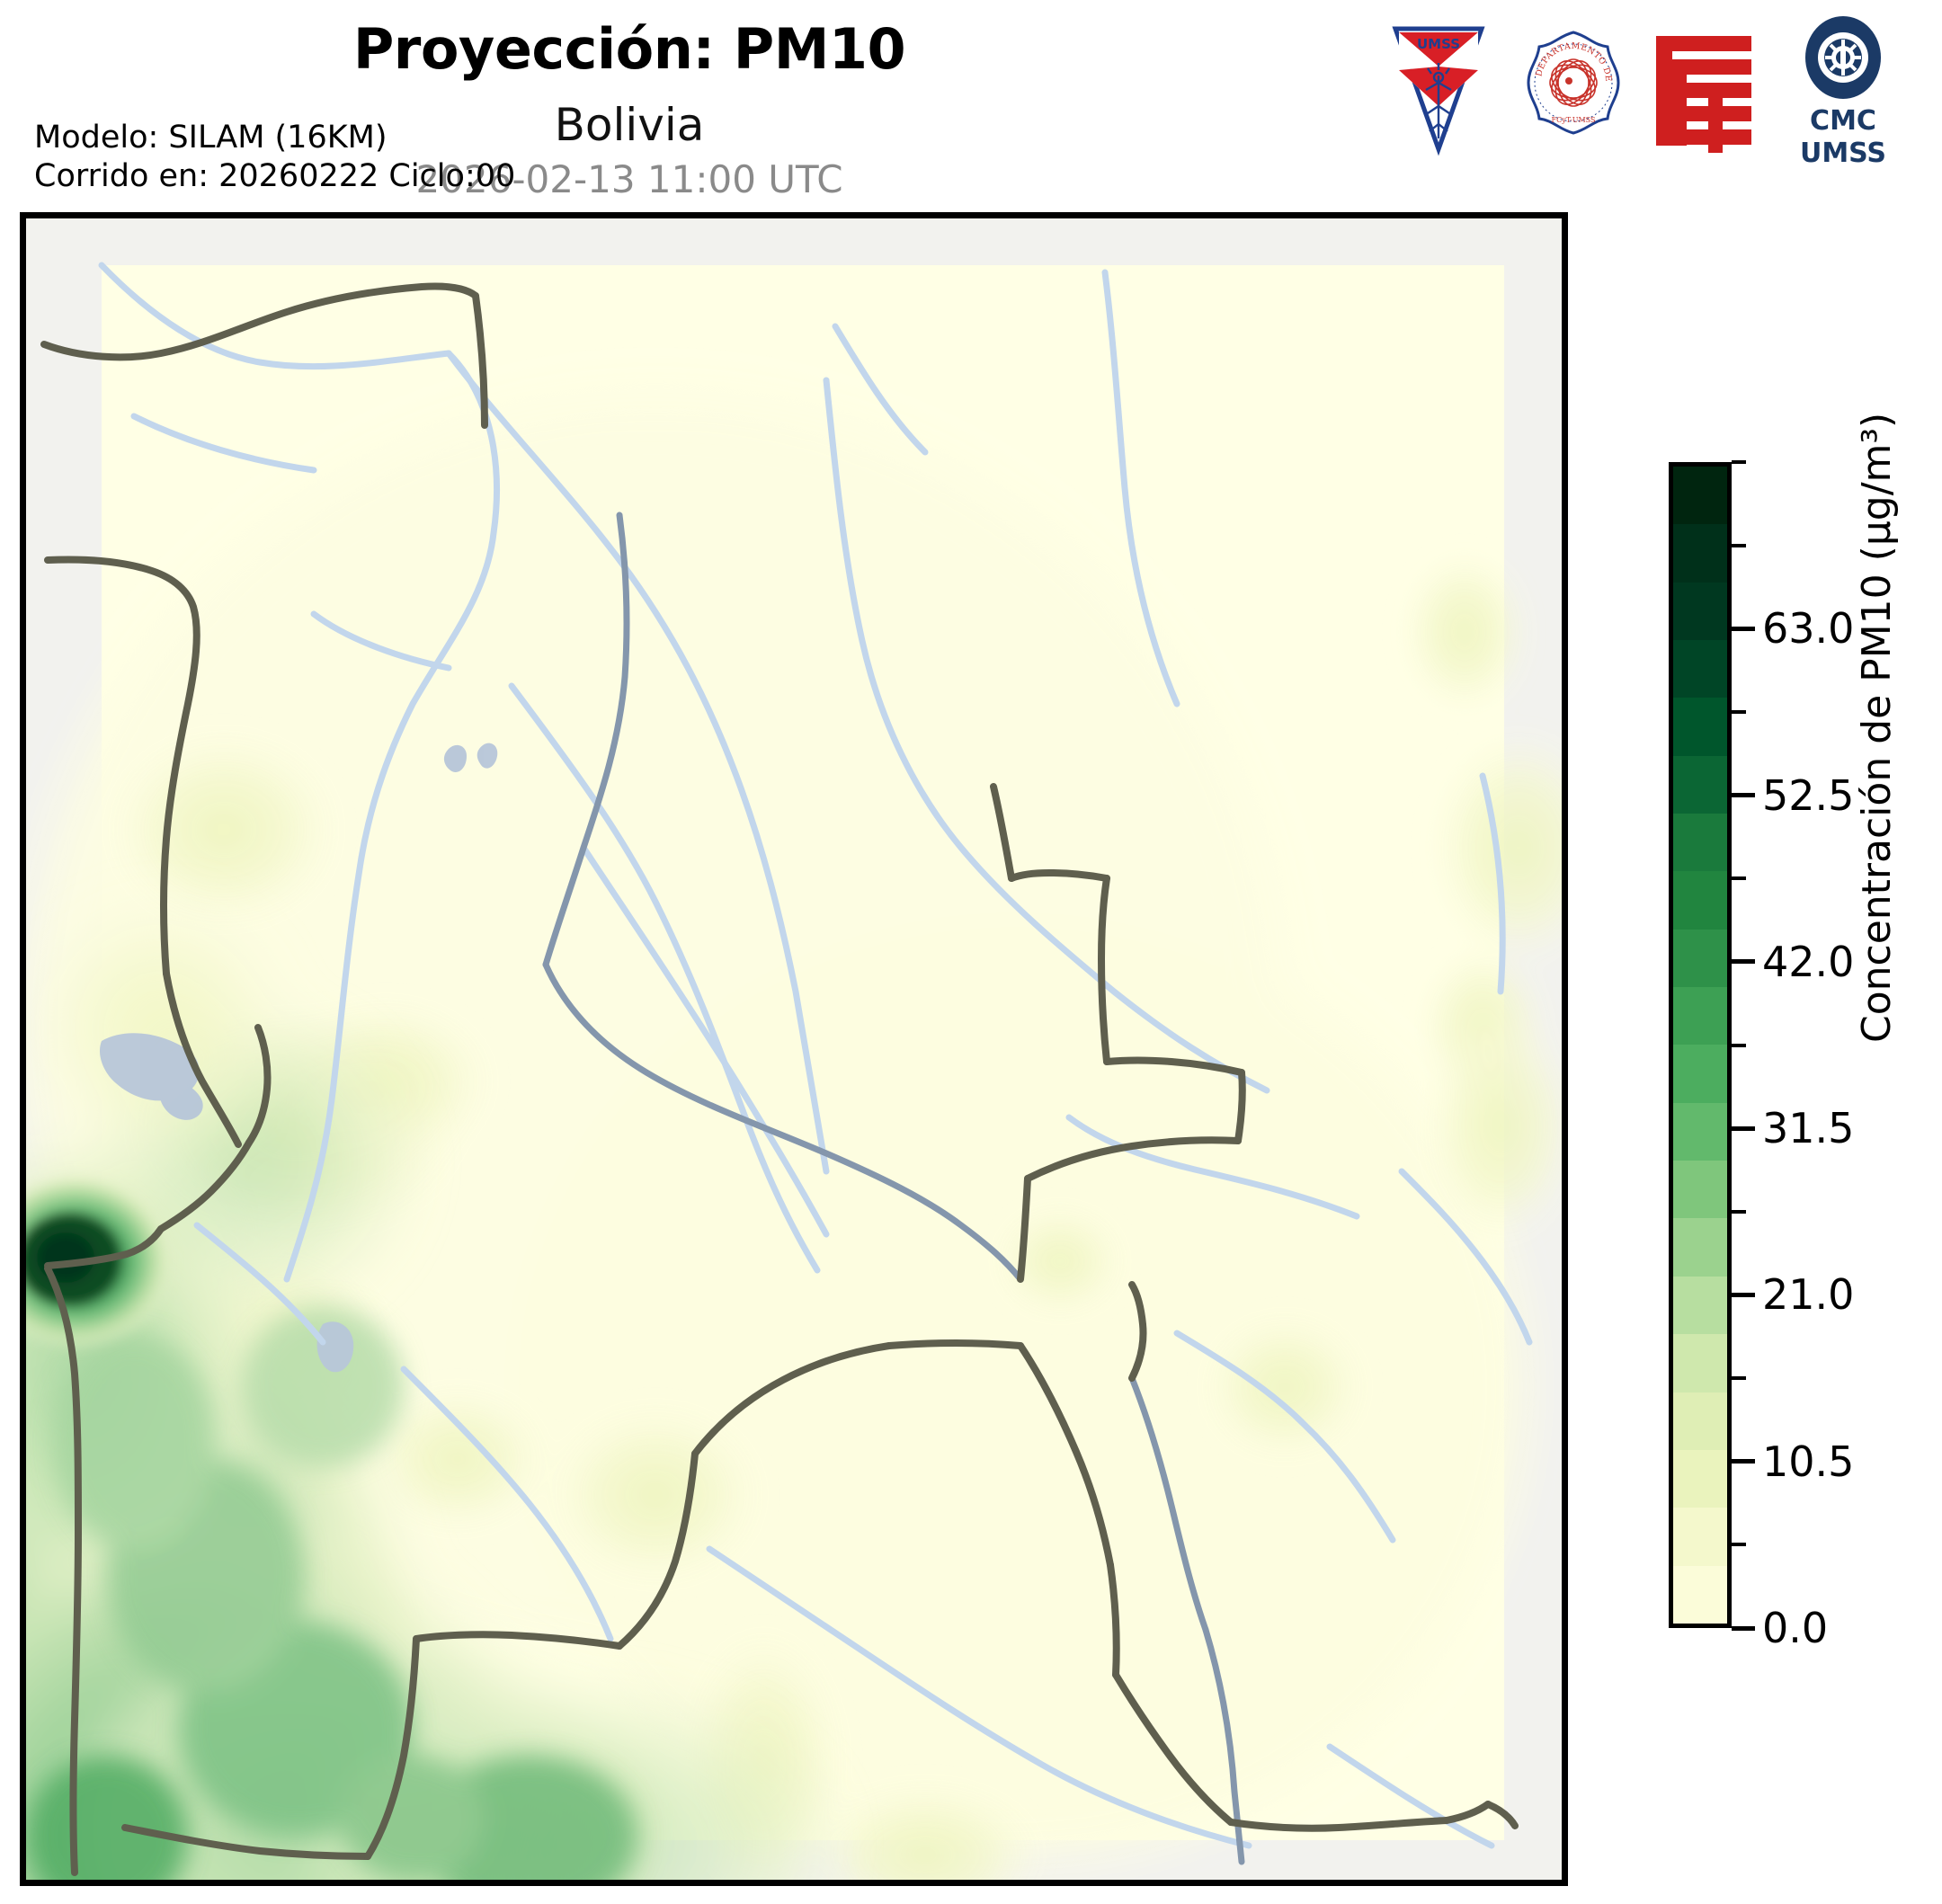 The width and height of the screenshot is (1942, 1904). What do you see at coordinates (1808, 1128) in the screenshot?
I see `colorbar-tick-label: 31.5` at bounding box center [1808, 1128].